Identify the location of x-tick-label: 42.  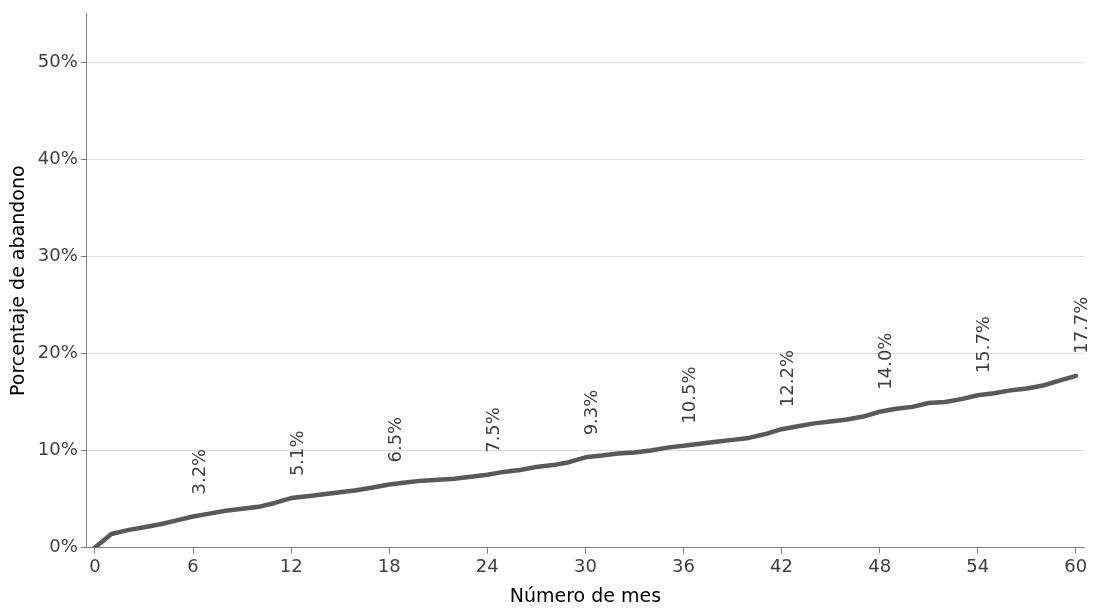
(782, 566).